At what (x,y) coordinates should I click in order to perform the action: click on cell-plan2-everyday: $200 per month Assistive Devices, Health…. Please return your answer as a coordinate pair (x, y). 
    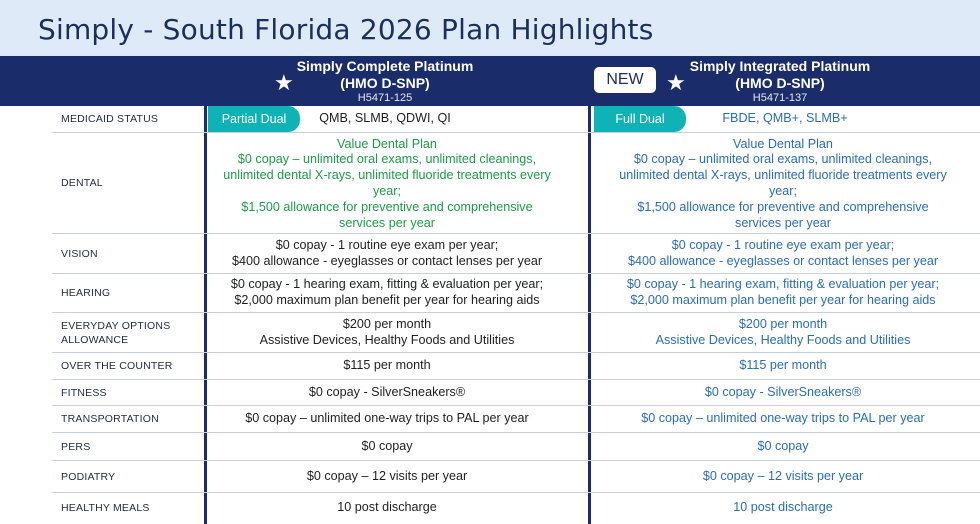
    Looking at the image, I should click on (783, 332).